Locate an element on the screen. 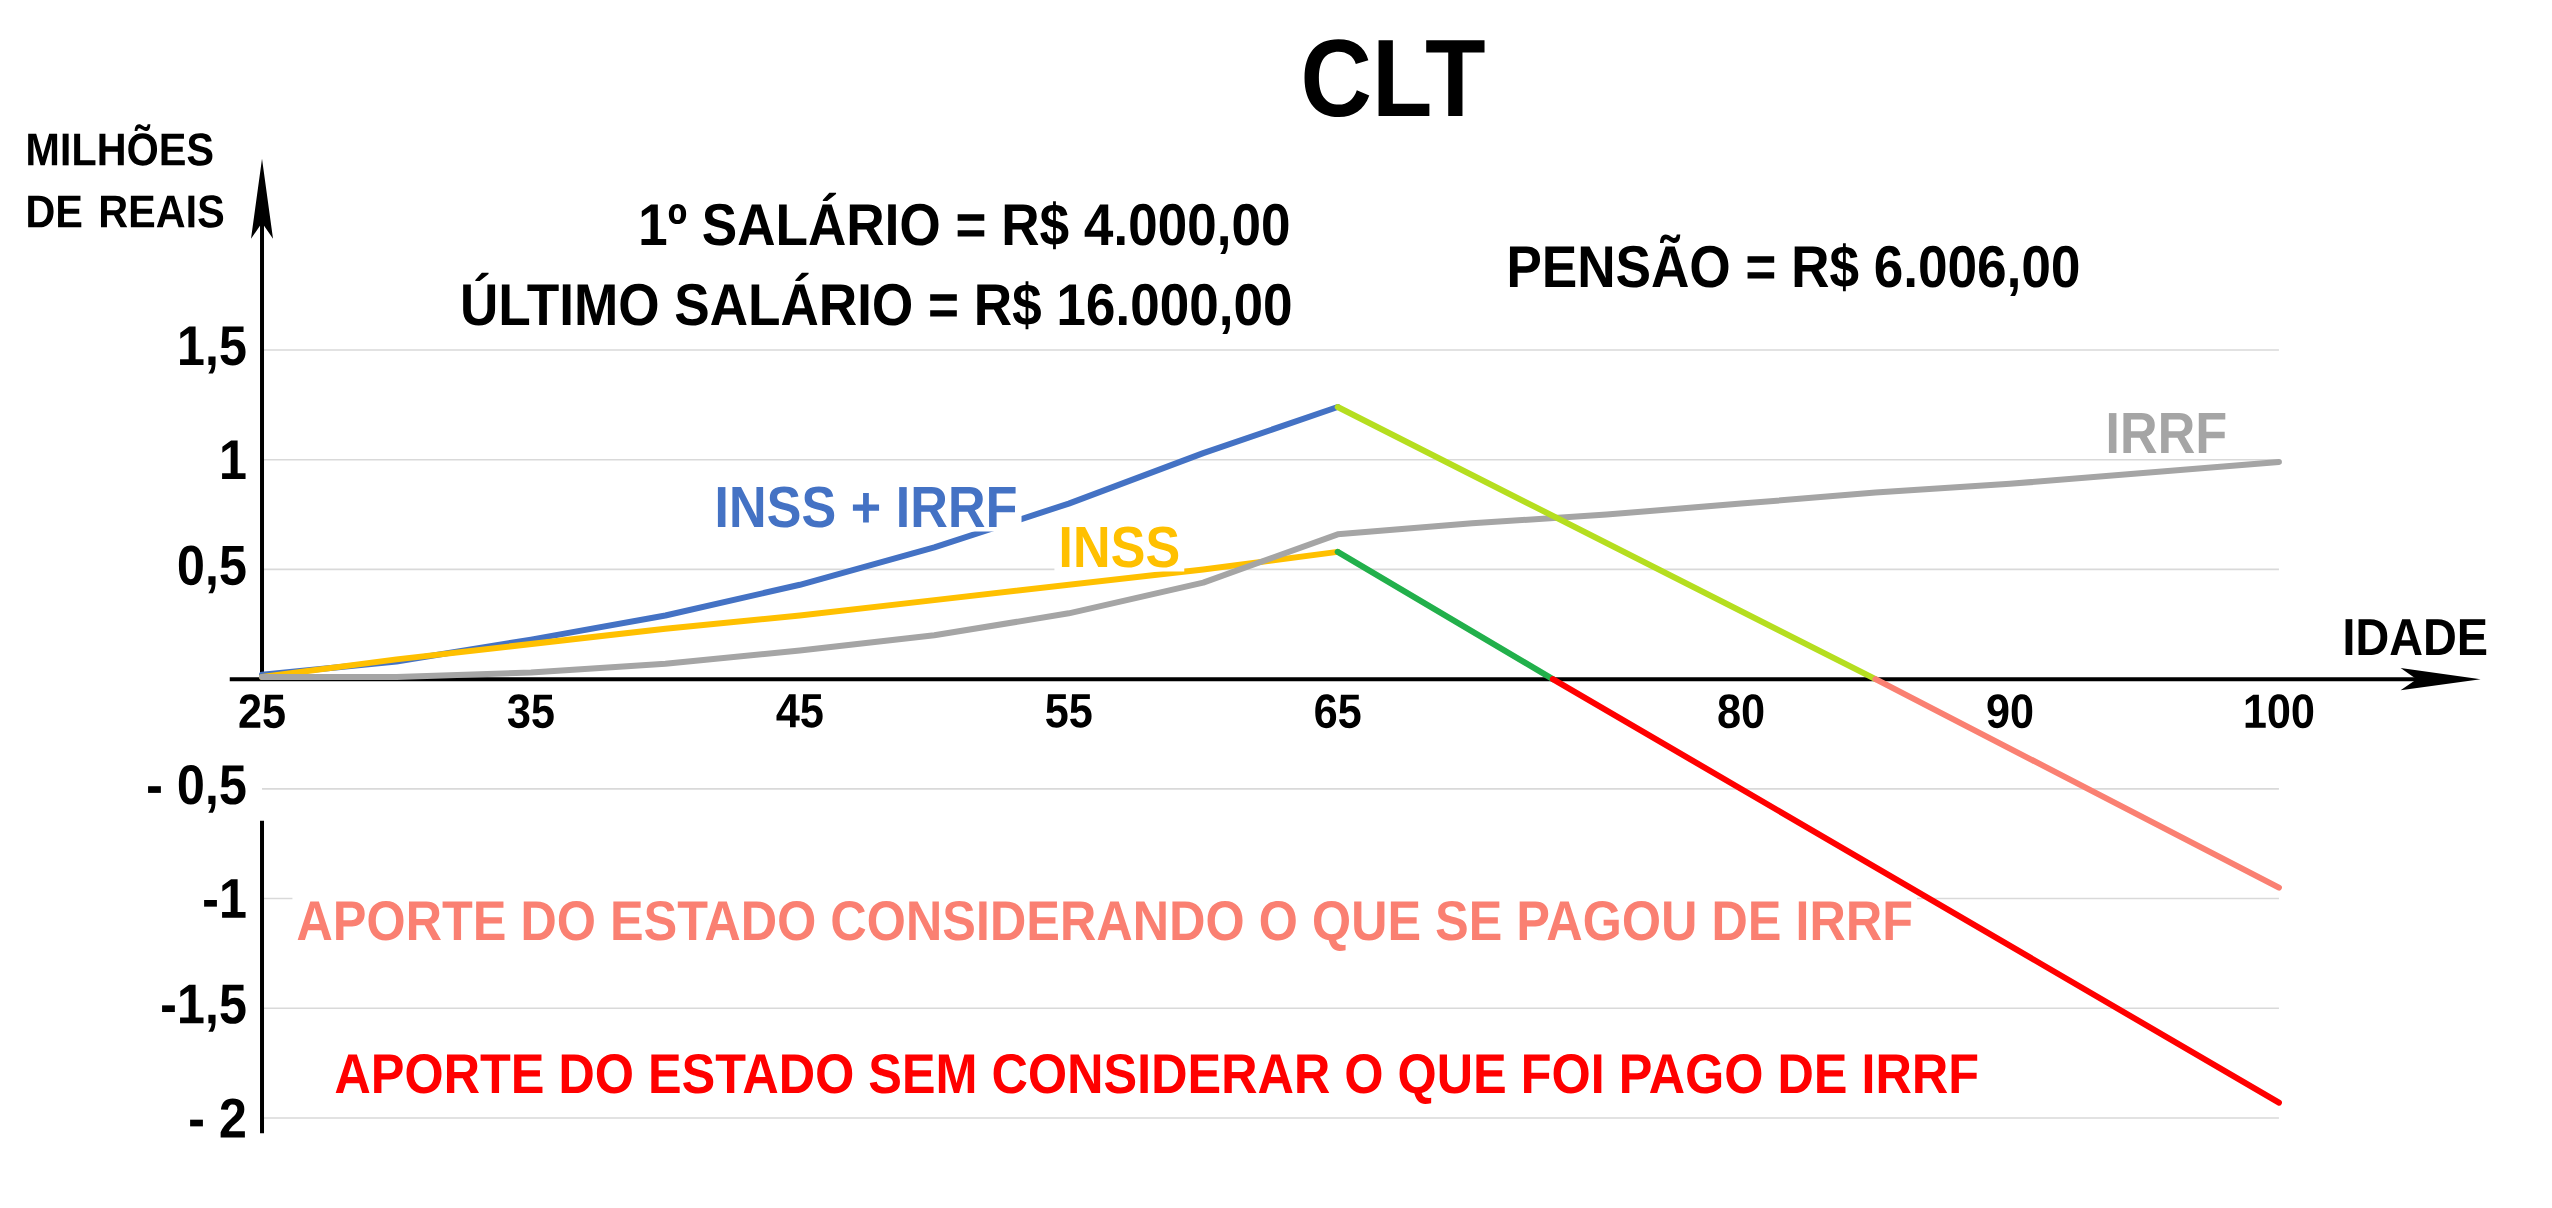  y-tick-label: - 2 is located at coordinates (217, 1118).